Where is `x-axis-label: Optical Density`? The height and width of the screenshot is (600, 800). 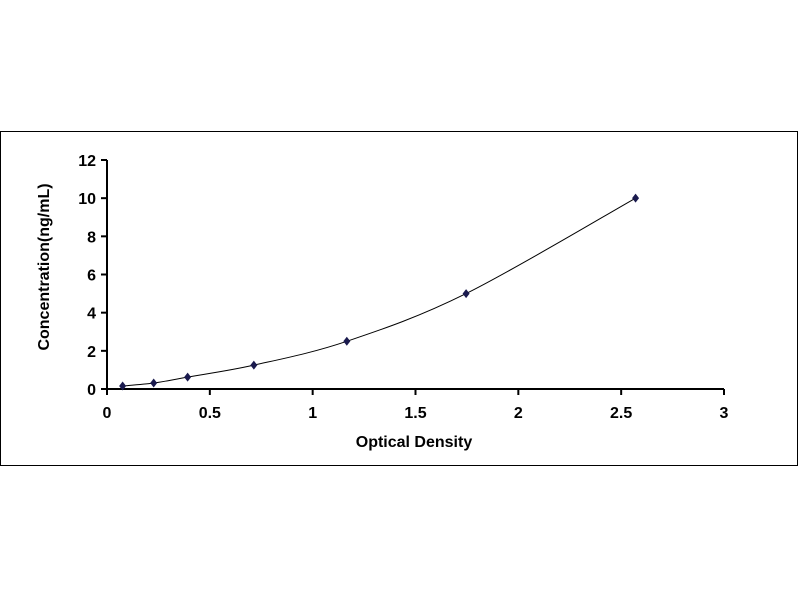 x-axis-label: Optical Density is located at coordinates (414, 442).